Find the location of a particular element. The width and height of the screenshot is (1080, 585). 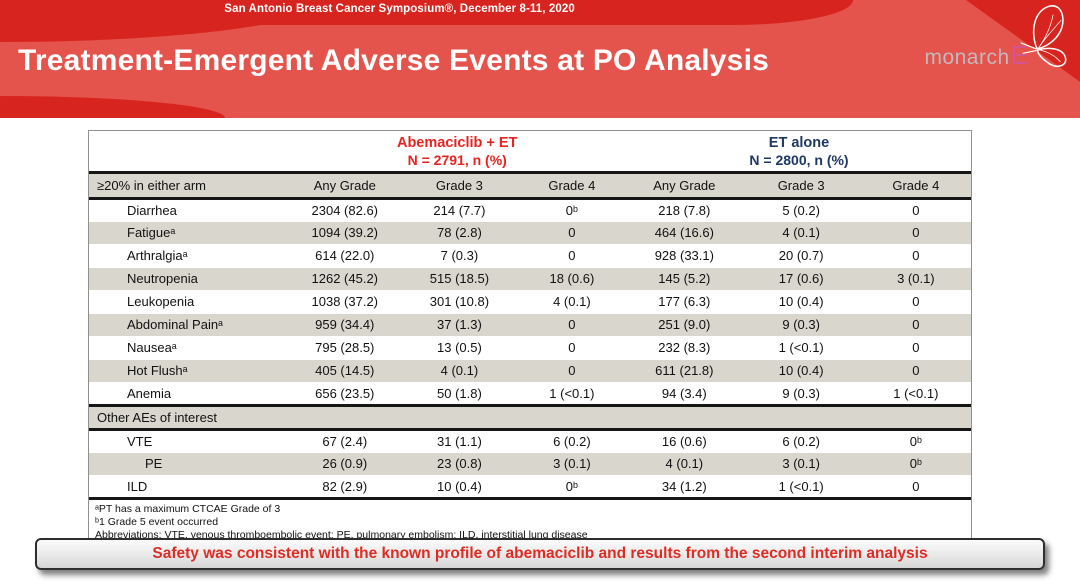

ae-value-cell: 232 (8.3) is located at coordinates (684, 348).